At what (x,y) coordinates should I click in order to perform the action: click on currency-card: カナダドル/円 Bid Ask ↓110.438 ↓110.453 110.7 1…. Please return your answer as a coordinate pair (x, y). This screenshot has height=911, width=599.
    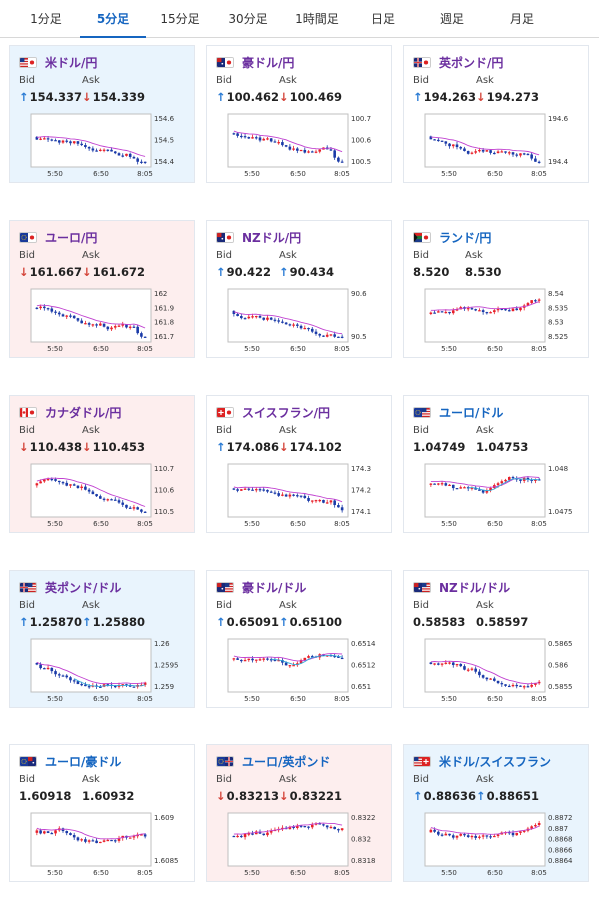
    Looking at the image, I should click on (102, 464).